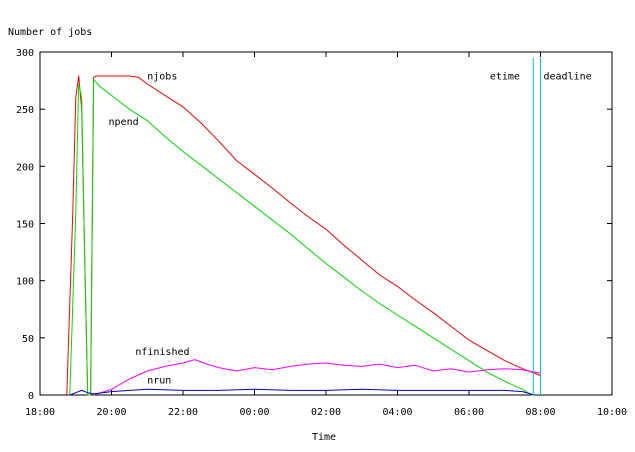  I want to click on annotation-nfinished: nfinished, so click(162, 352).